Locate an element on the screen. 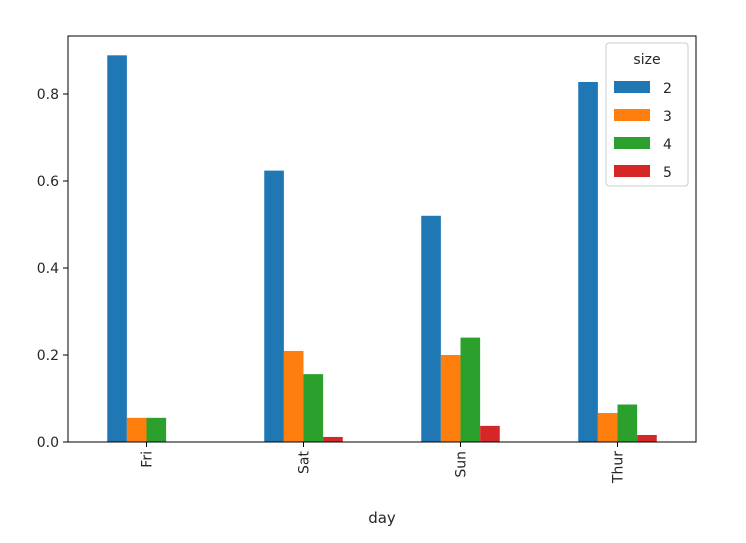  y-tick-label: 0.0 is located at coordinates (48, 443).